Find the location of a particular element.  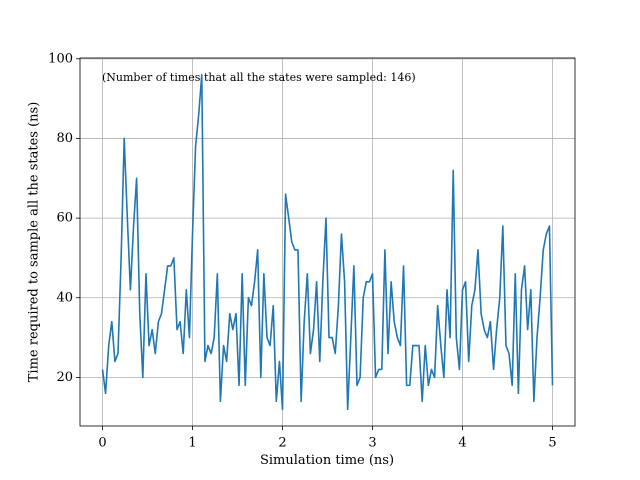

y-tick-label: 40 is located at coordinates (64, 297).